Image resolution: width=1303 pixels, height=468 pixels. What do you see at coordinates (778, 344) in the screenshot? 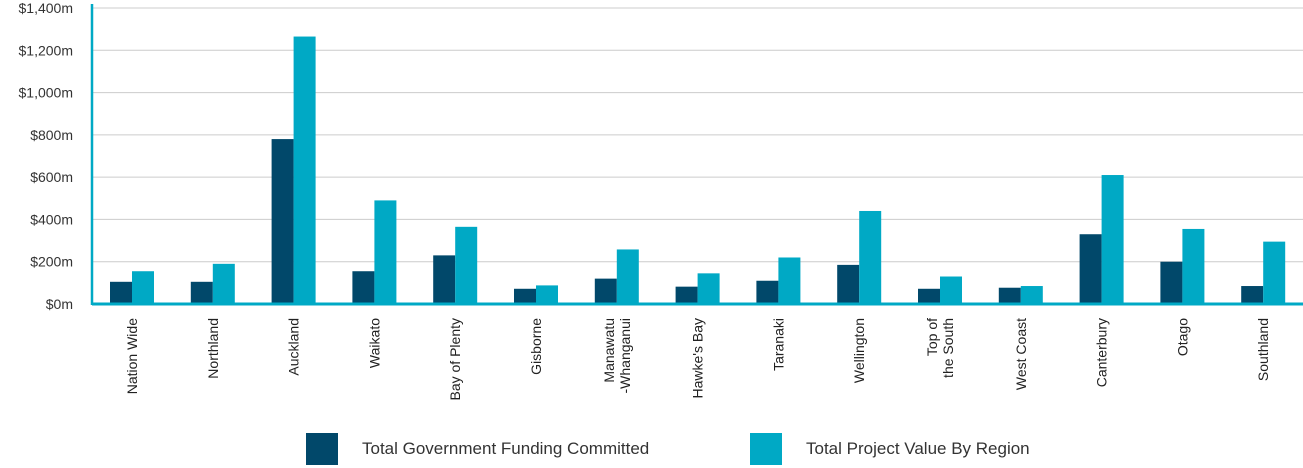
I see `x-category-label: Taranaki` at bounding box center [778, 344].